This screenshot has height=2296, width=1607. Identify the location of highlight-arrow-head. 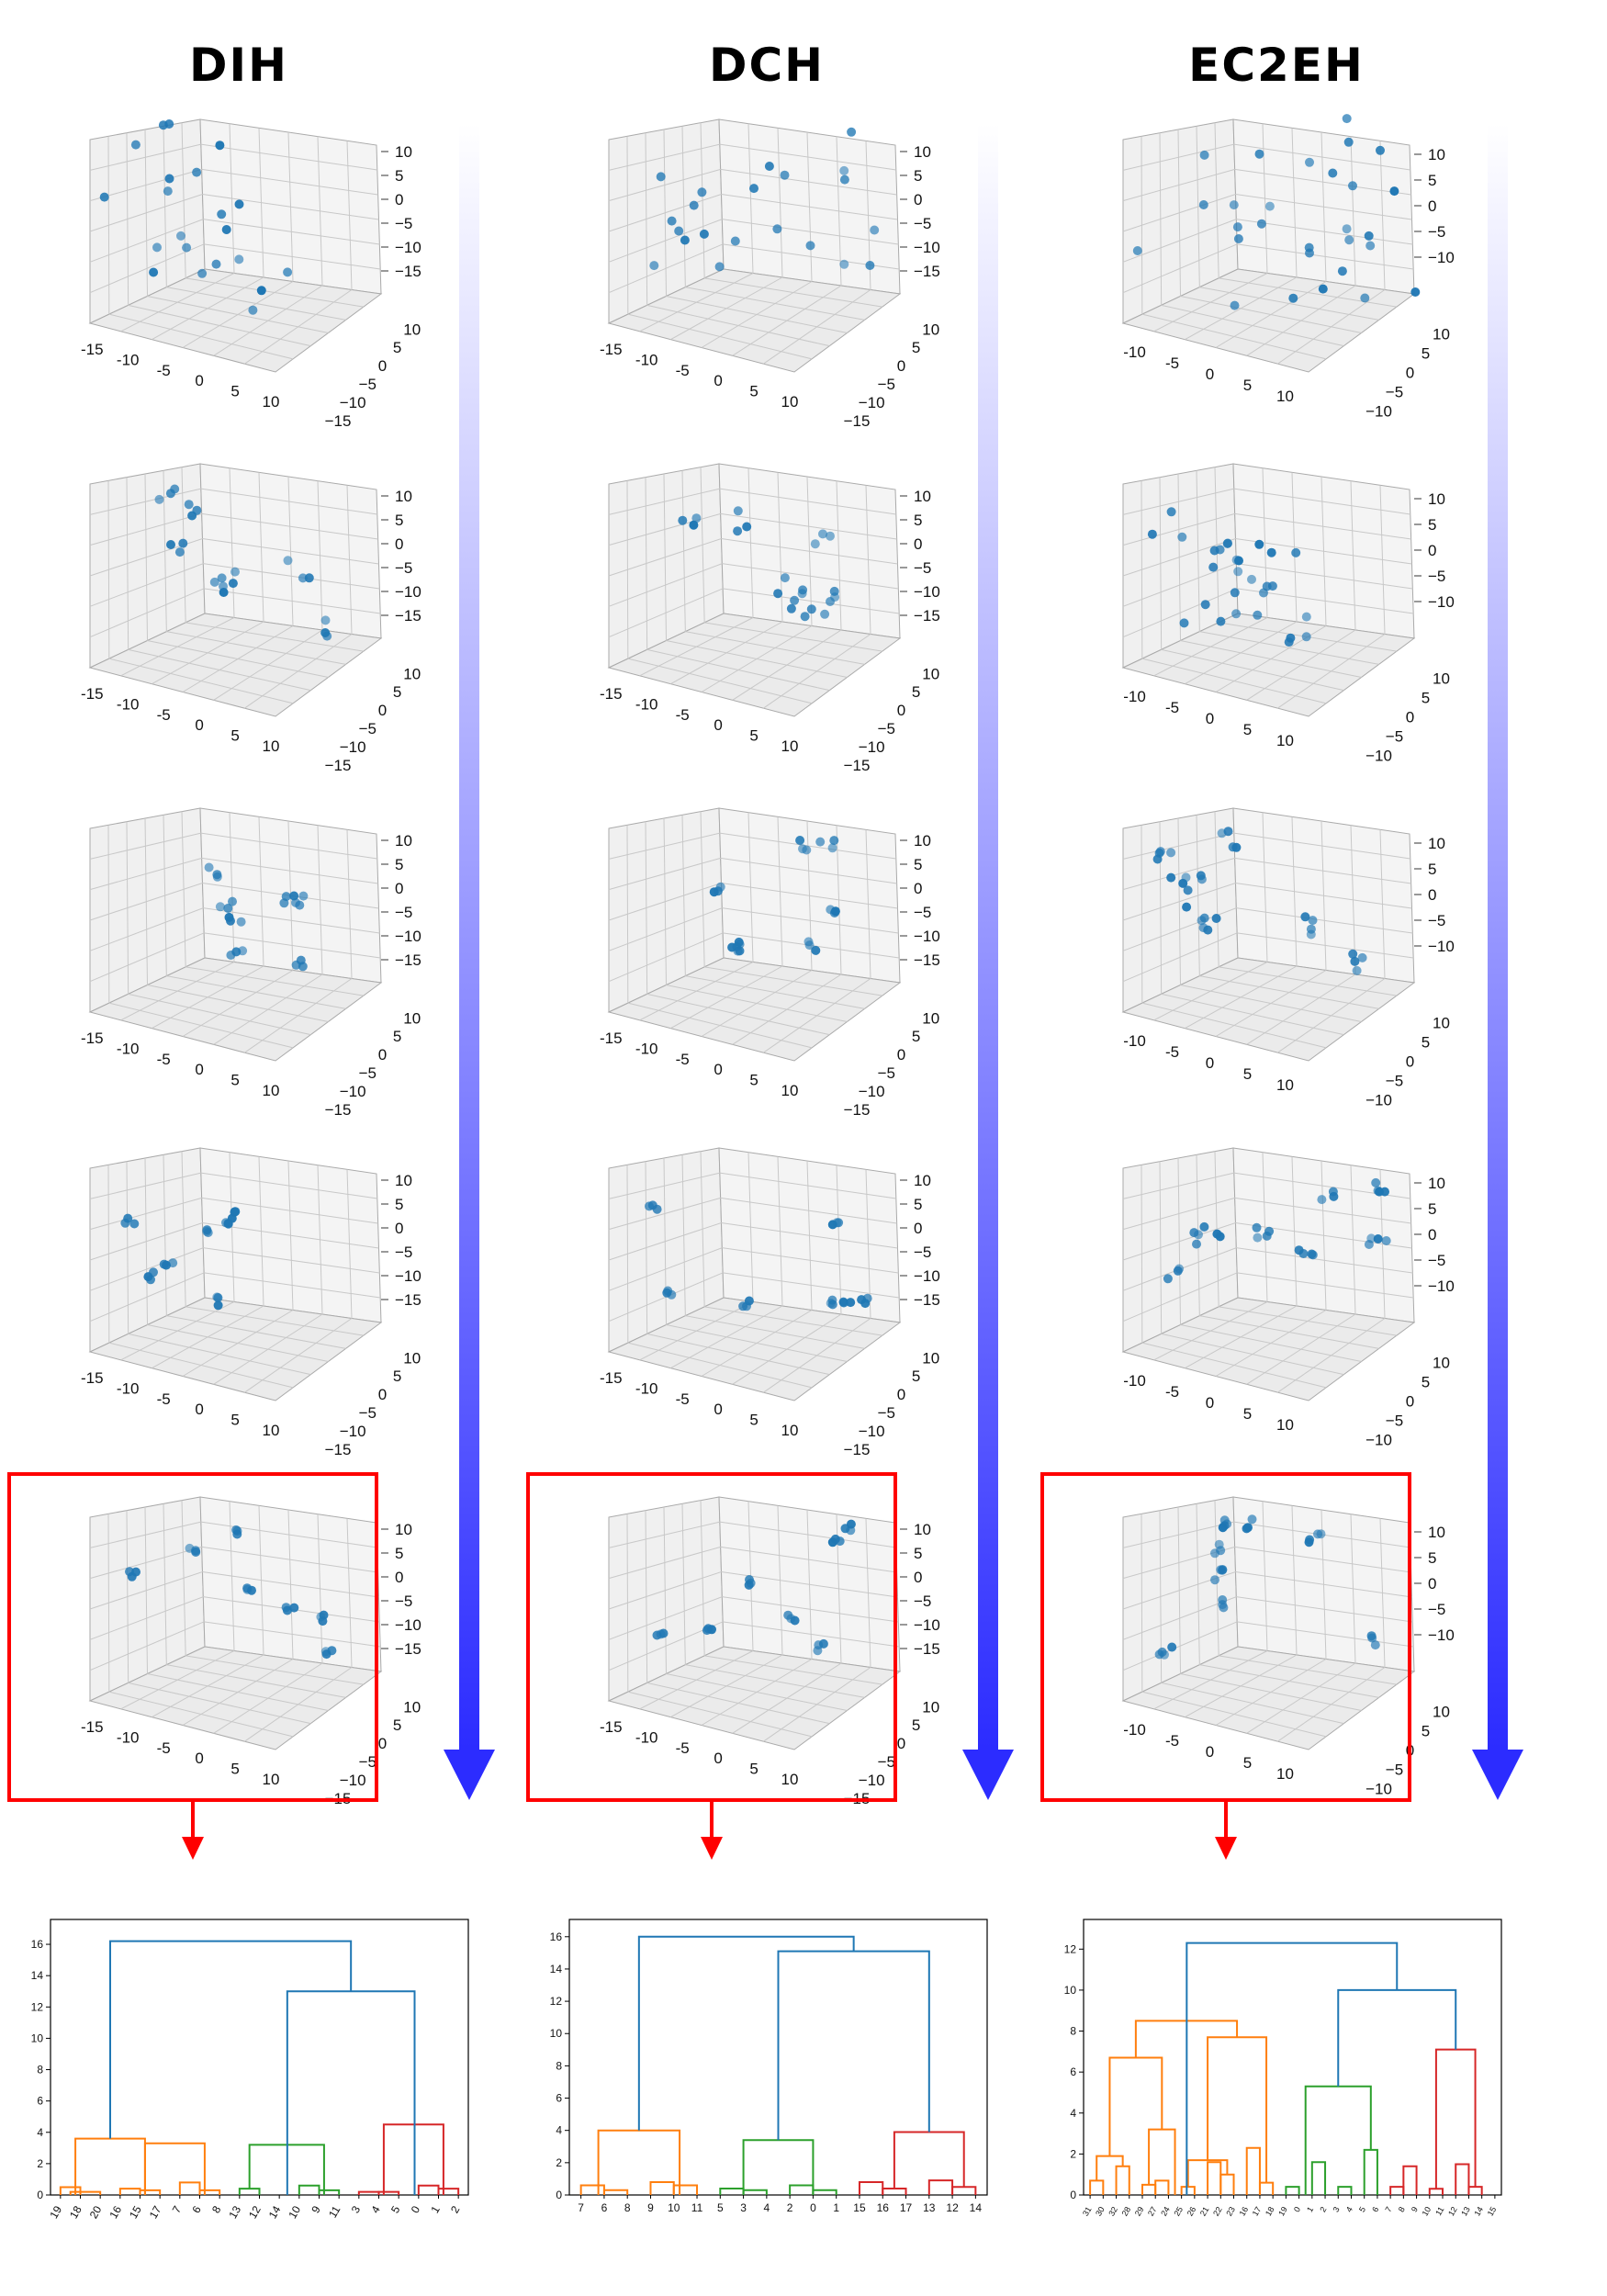
(193, 1848).